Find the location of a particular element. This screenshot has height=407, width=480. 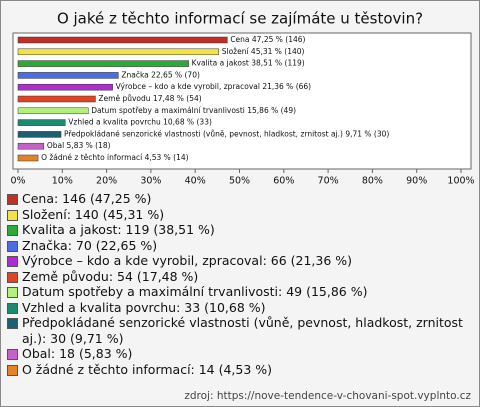

legend-label: Cena: 146 (47,25 %) is located at coordinates (87, 198).